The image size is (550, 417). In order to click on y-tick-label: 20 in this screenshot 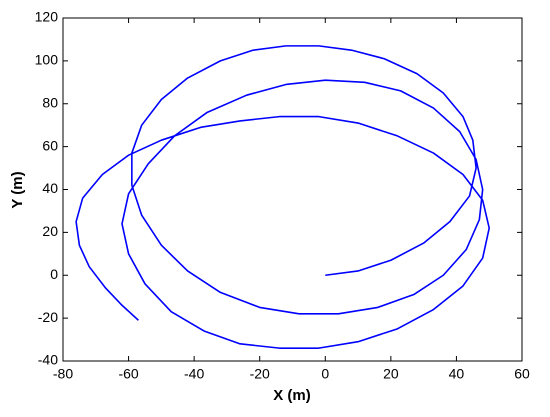, I will do `click(50, 231)`.